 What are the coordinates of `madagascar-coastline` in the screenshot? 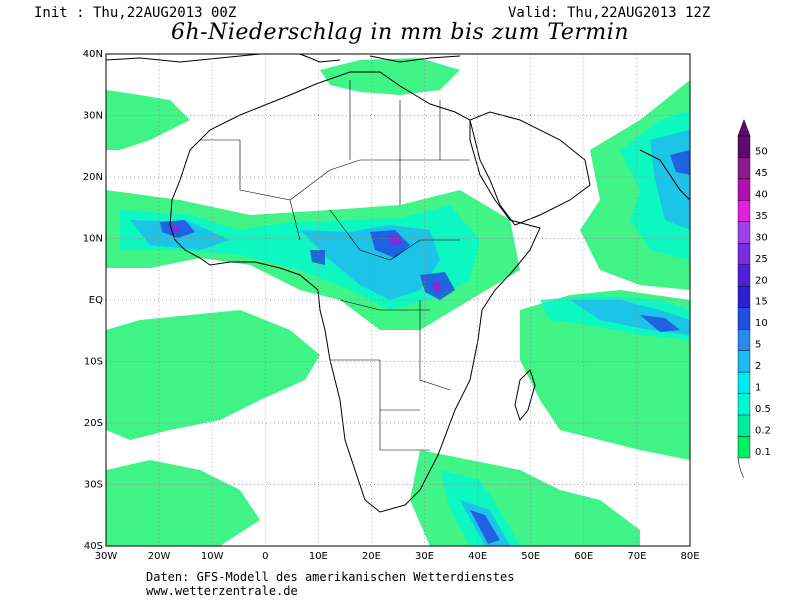 It's located at (525, 395).